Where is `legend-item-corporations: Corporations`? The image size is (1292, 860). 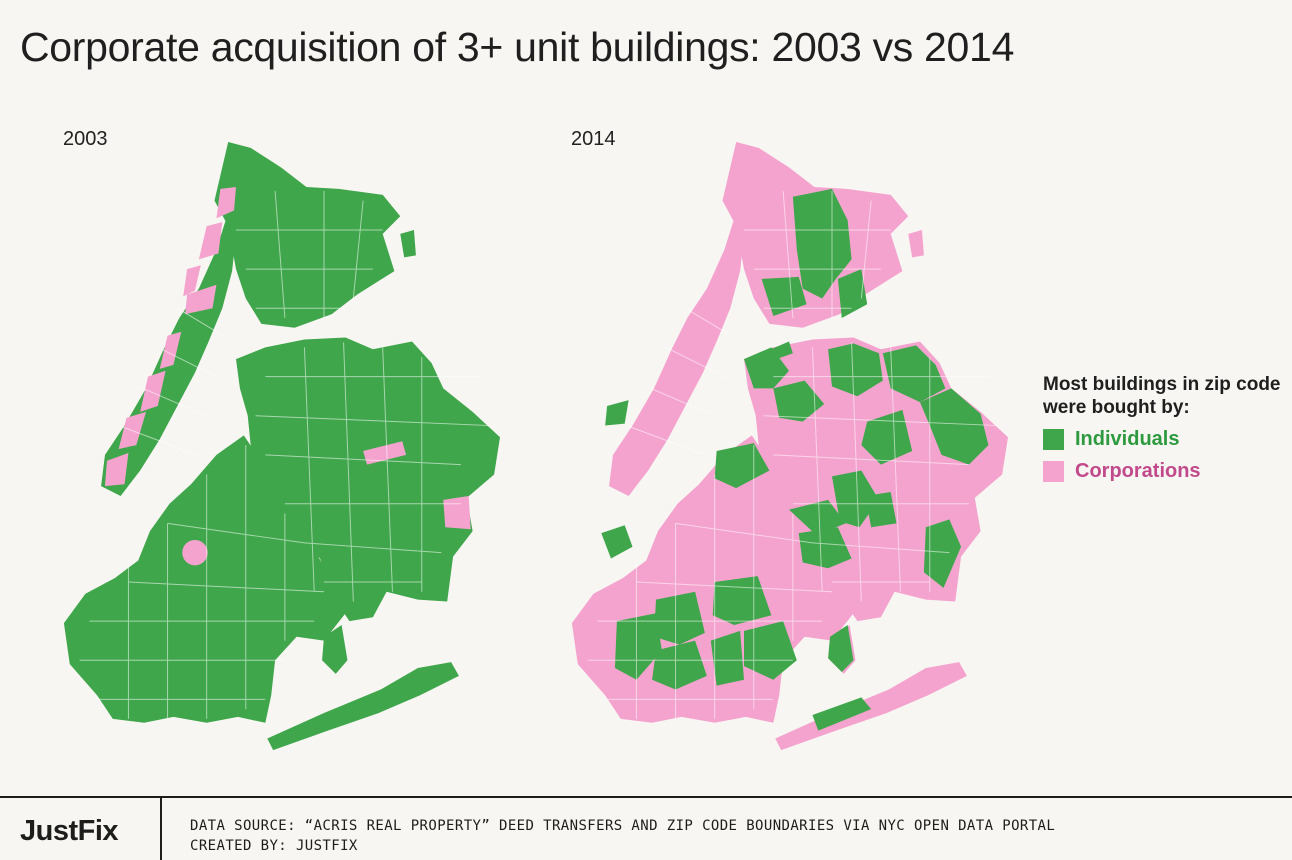 legend-item-corporations: Corporations is located at coordinates (1163, 471).